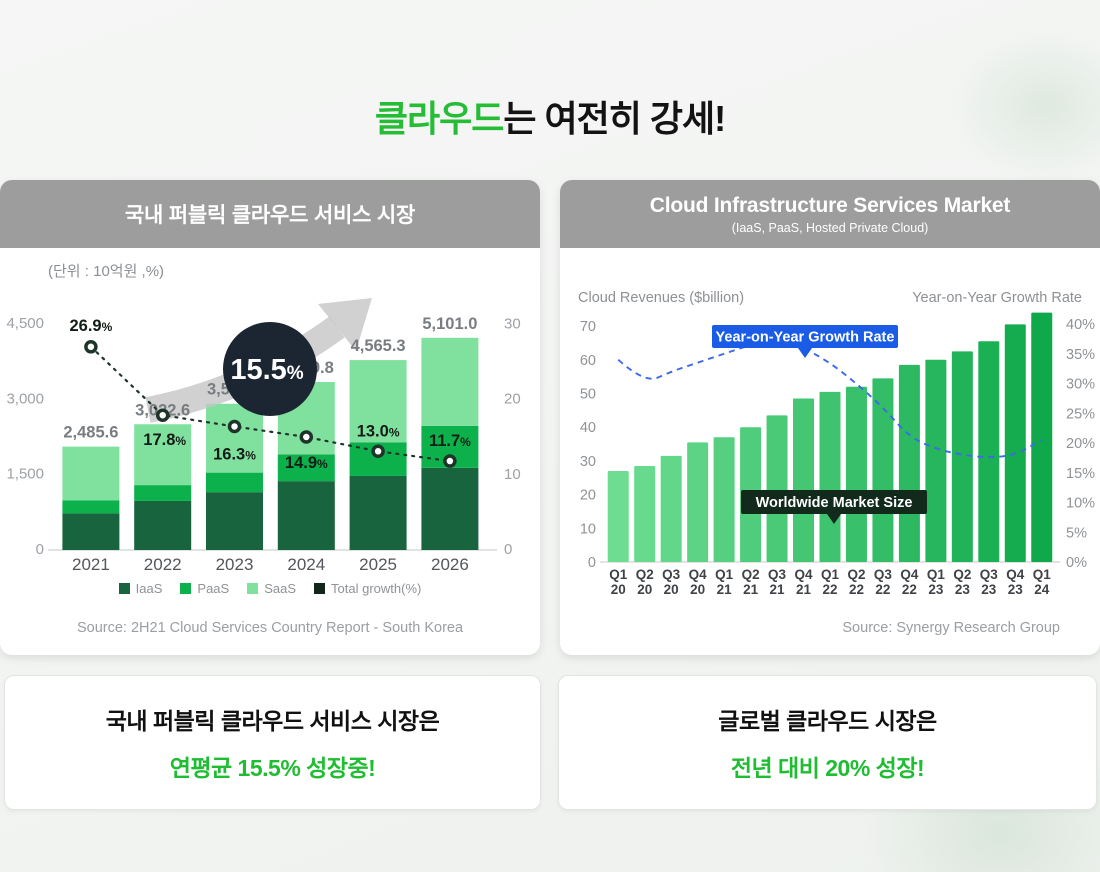 This screenshot has width=1100, height=872. I want to click on svg-text: 17.8%, so click(164, 440).